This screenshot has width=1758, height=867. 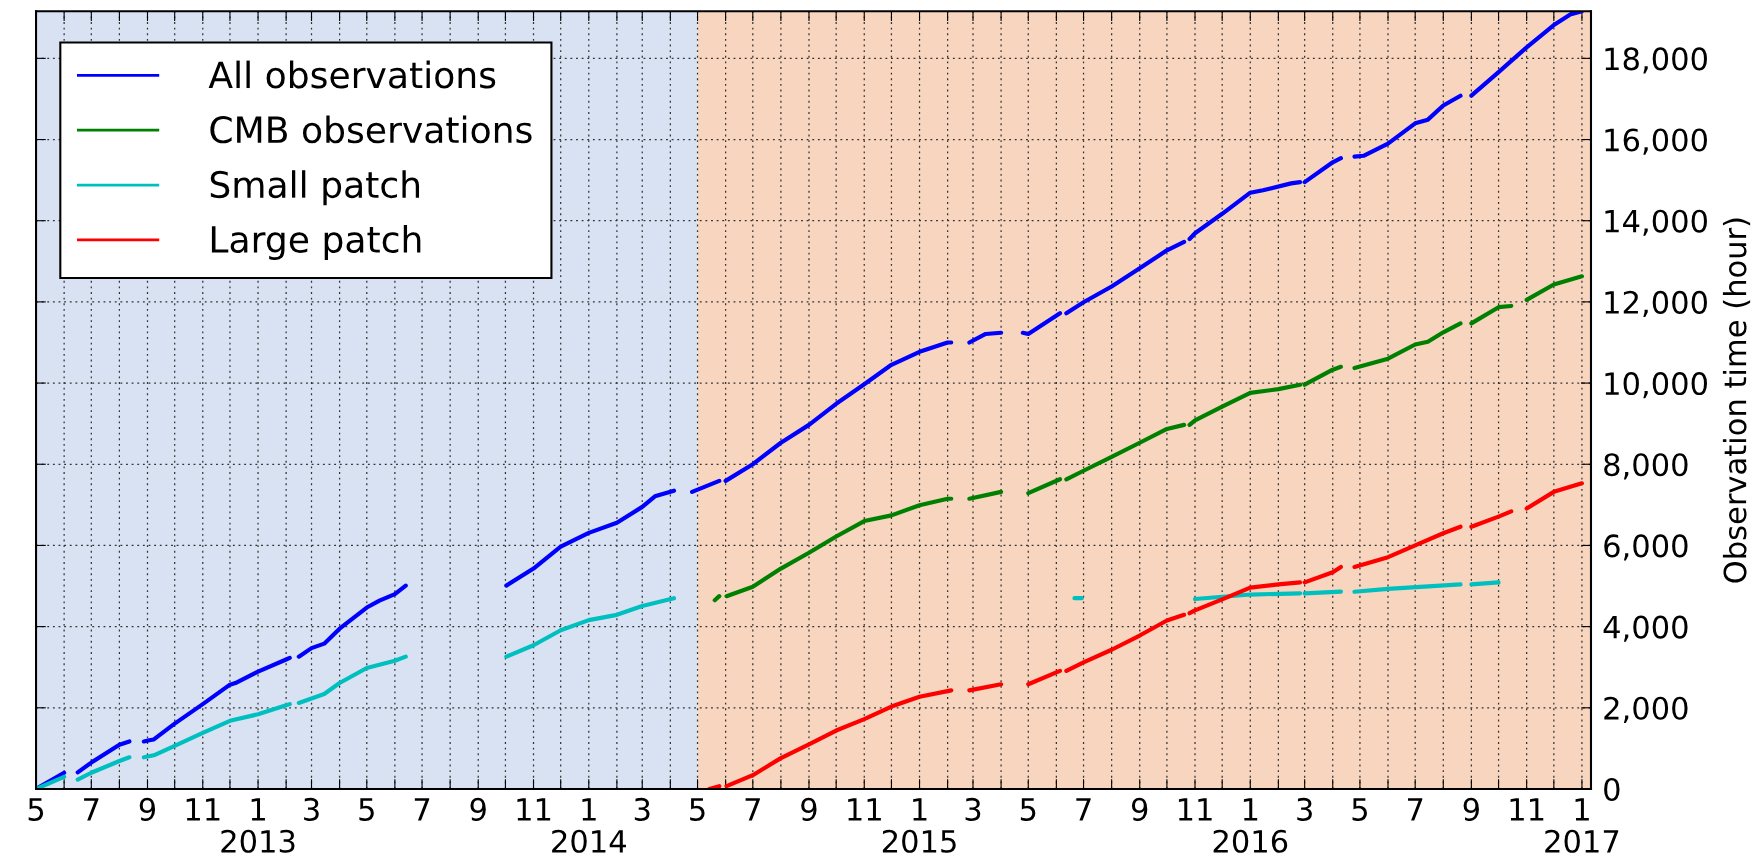 What do you see at coordinates (919, 825) in the screenshot?
I see `x-tick-label: 1 2015` at bounding box center [919, 825].